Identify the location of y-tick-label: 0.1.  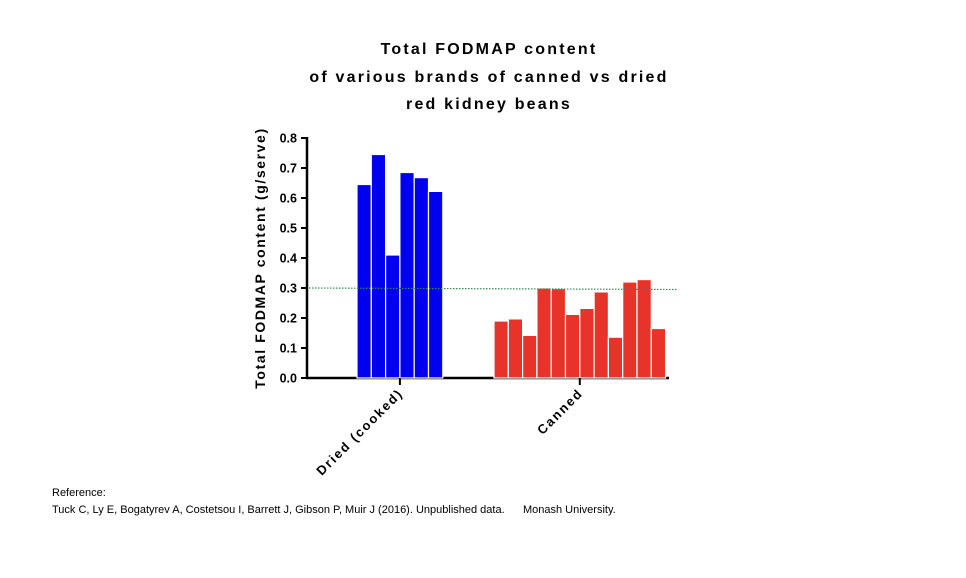
(288, 349).